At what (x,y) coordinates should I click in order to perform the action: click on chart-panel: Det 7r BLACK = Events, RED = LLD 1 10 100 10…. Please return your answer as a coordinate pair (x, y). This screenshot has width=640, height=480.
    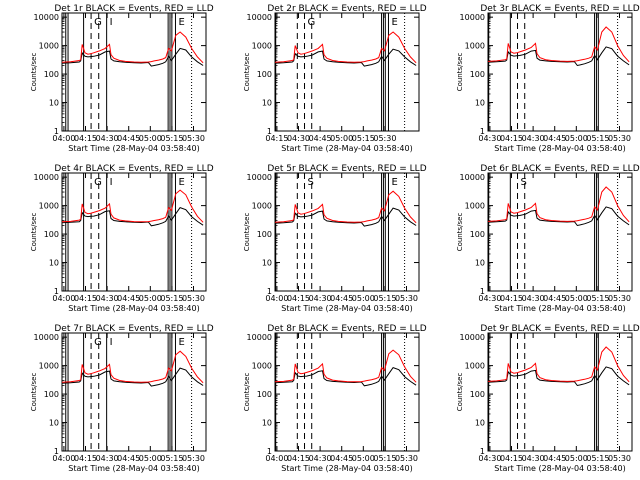
    Looking at the image, I should click on (122, 398).